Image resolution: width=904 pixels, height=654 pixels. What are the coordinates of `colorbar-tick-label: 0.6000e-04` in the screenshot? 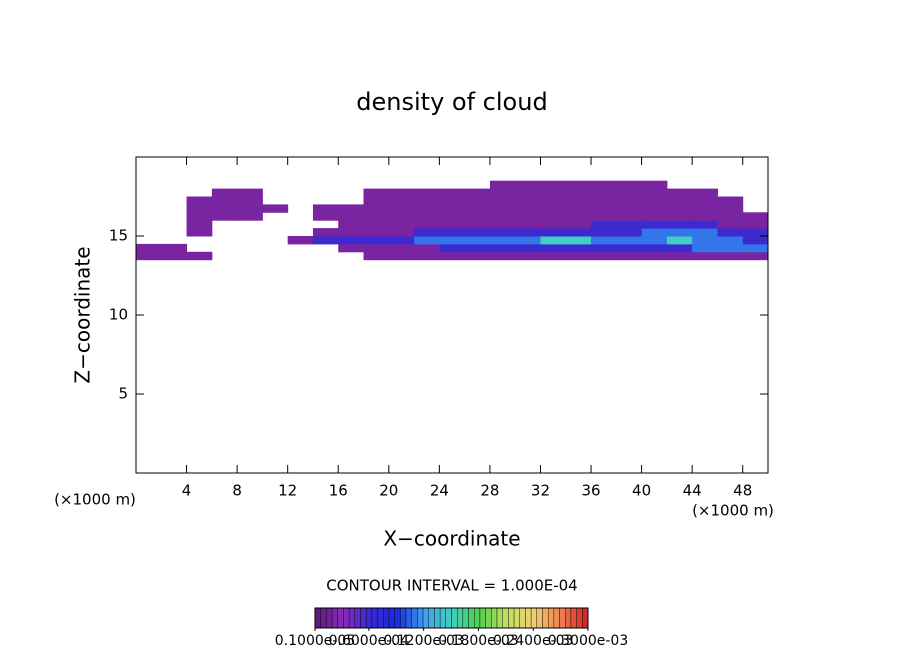 It's located at (369, 641).